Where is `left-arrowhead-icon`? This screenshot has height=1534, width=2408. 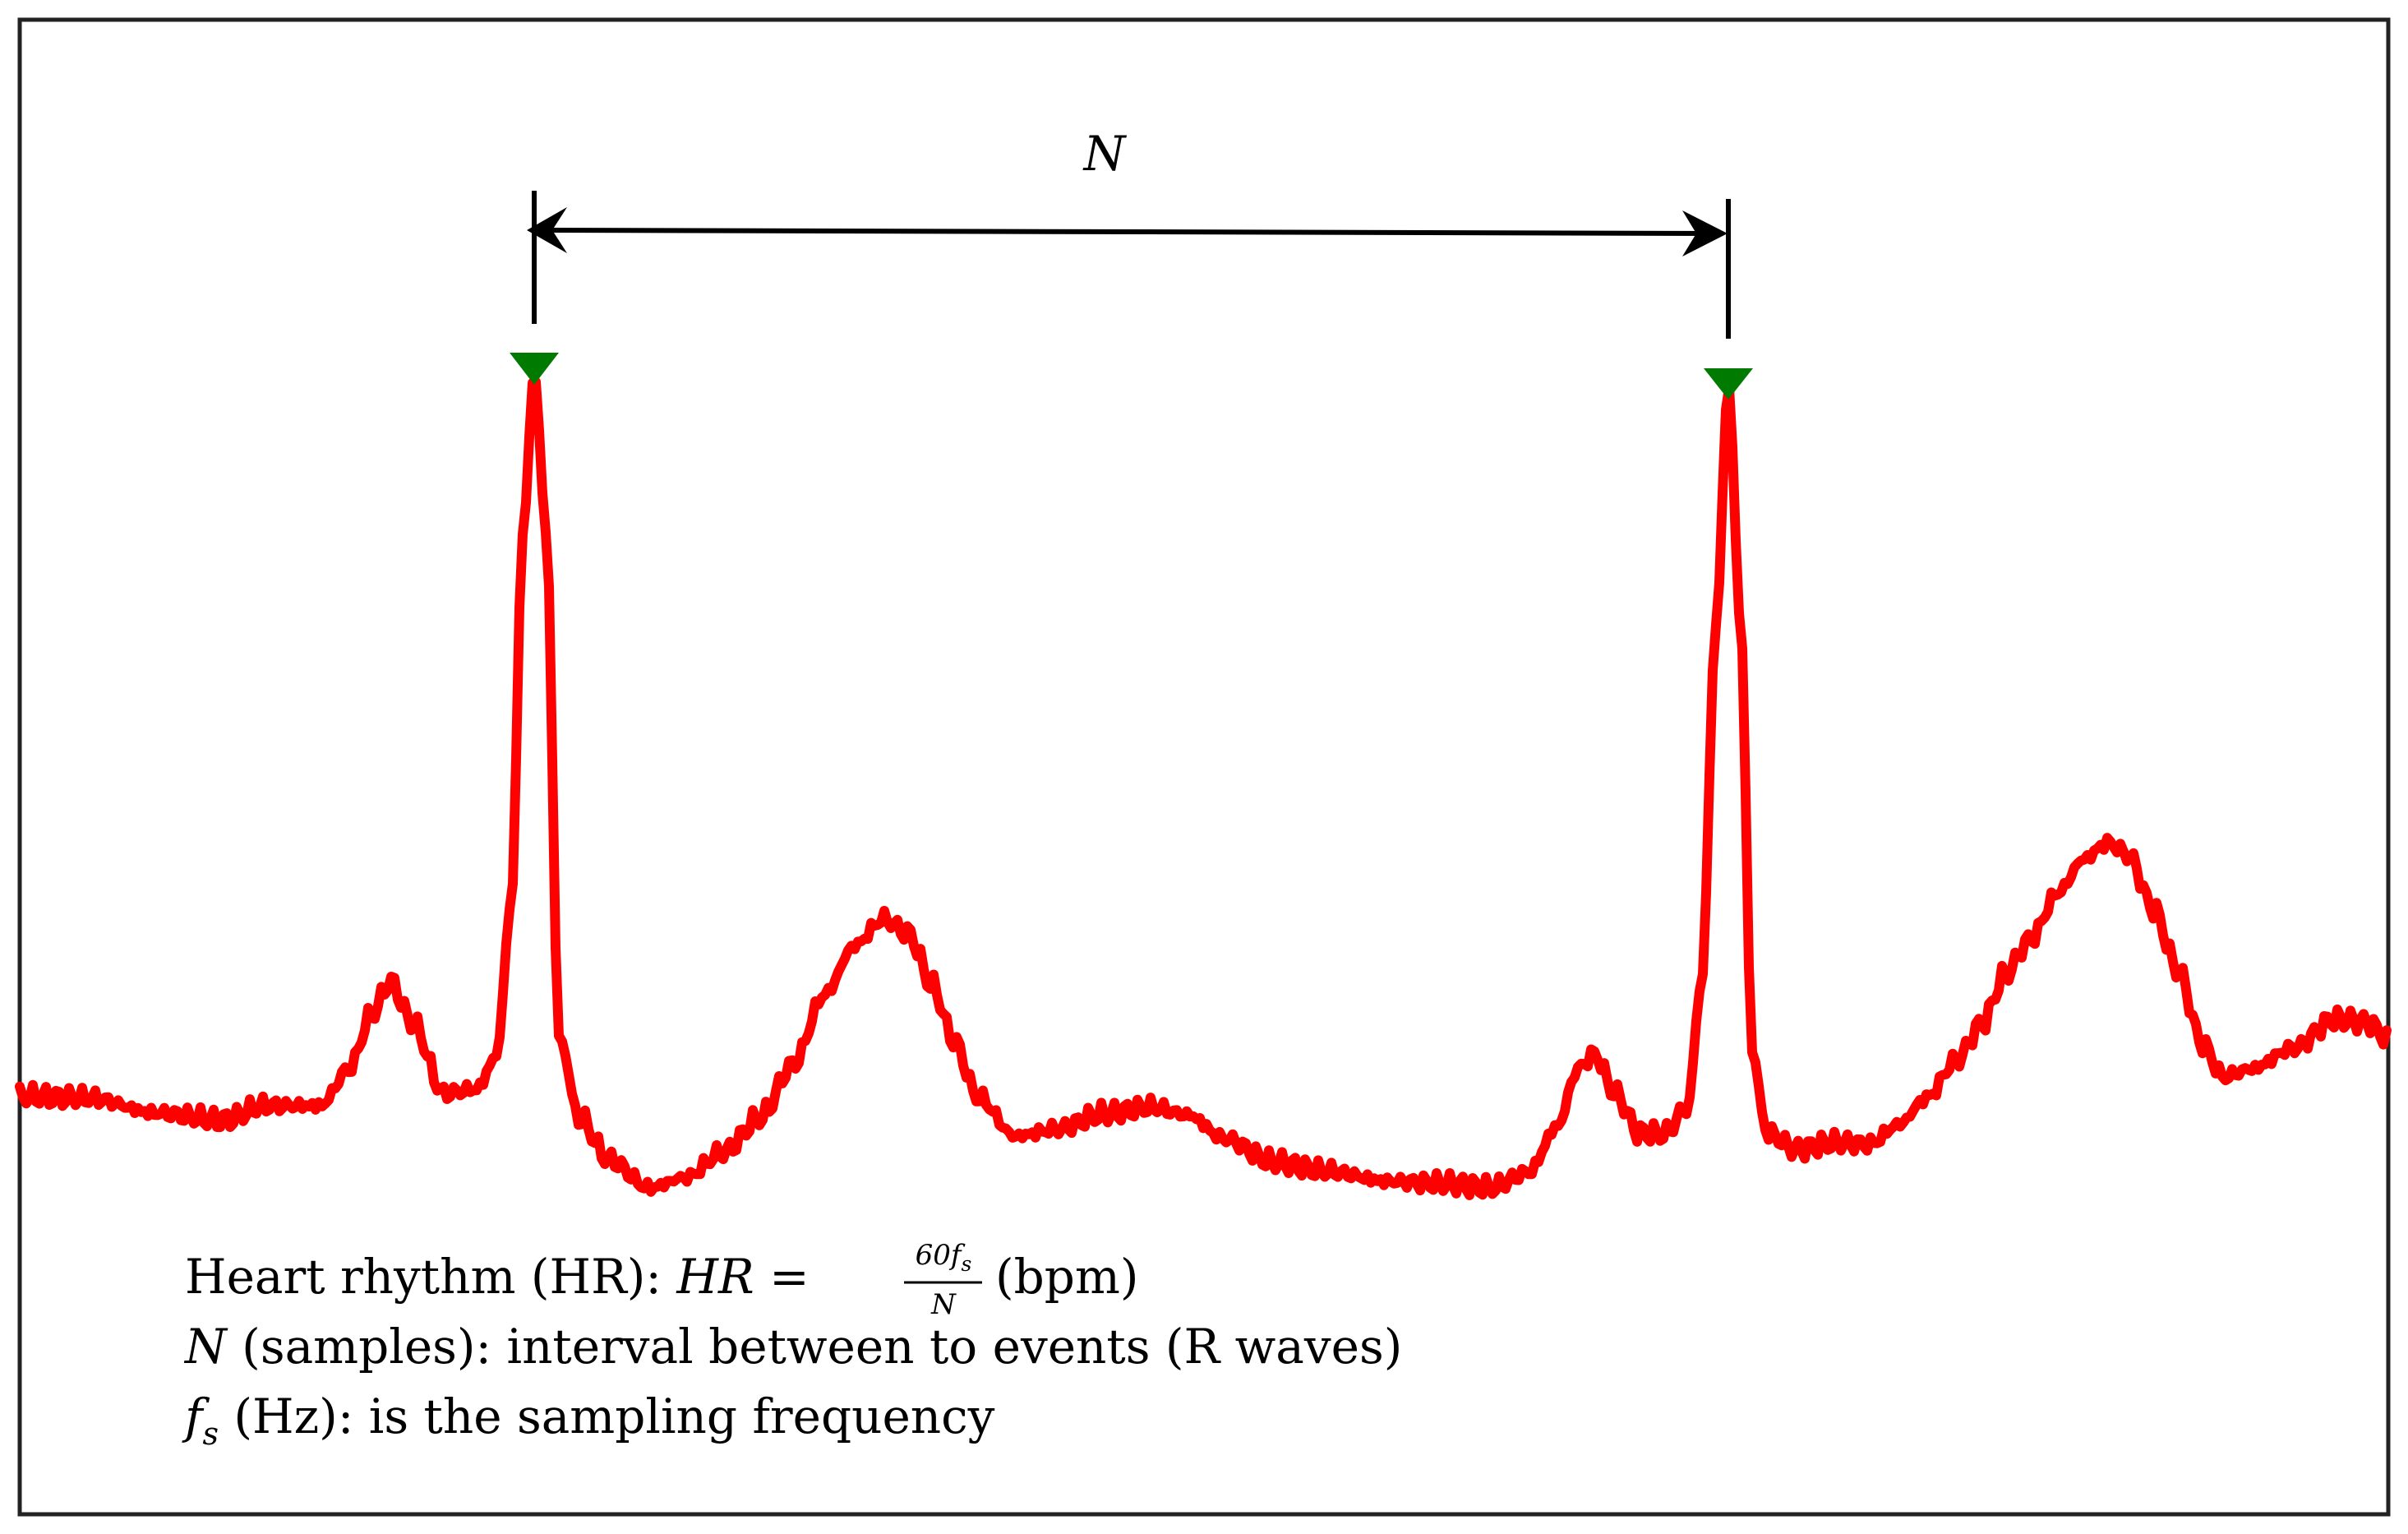 left-arrowhead-icon is located at coordinates (547, 230).